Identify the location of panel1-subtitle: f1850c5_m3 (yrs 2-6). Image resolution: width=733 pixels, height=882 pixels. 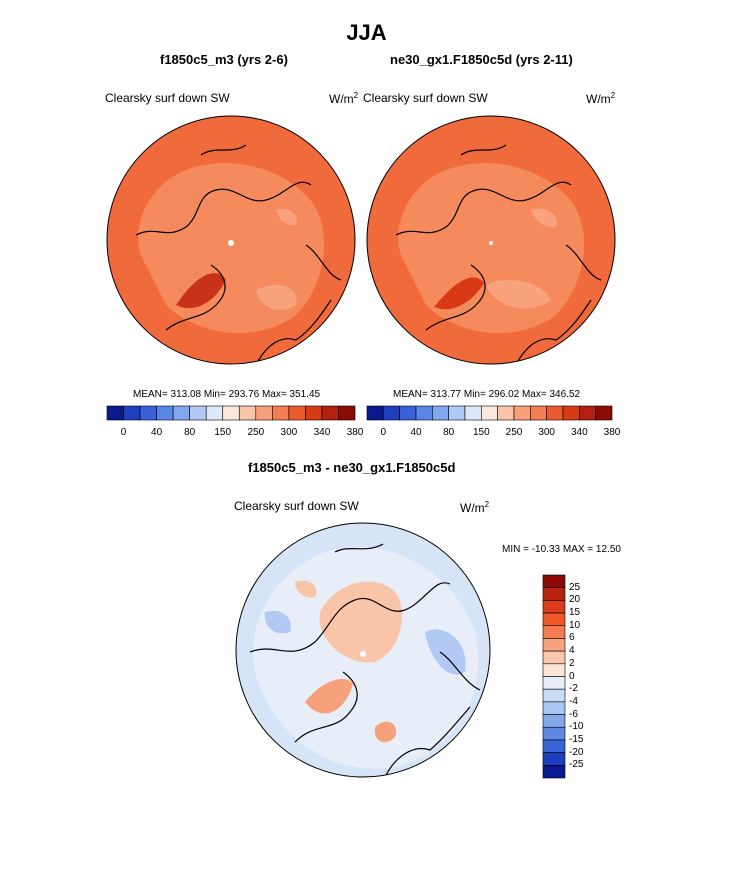
(224, 59).